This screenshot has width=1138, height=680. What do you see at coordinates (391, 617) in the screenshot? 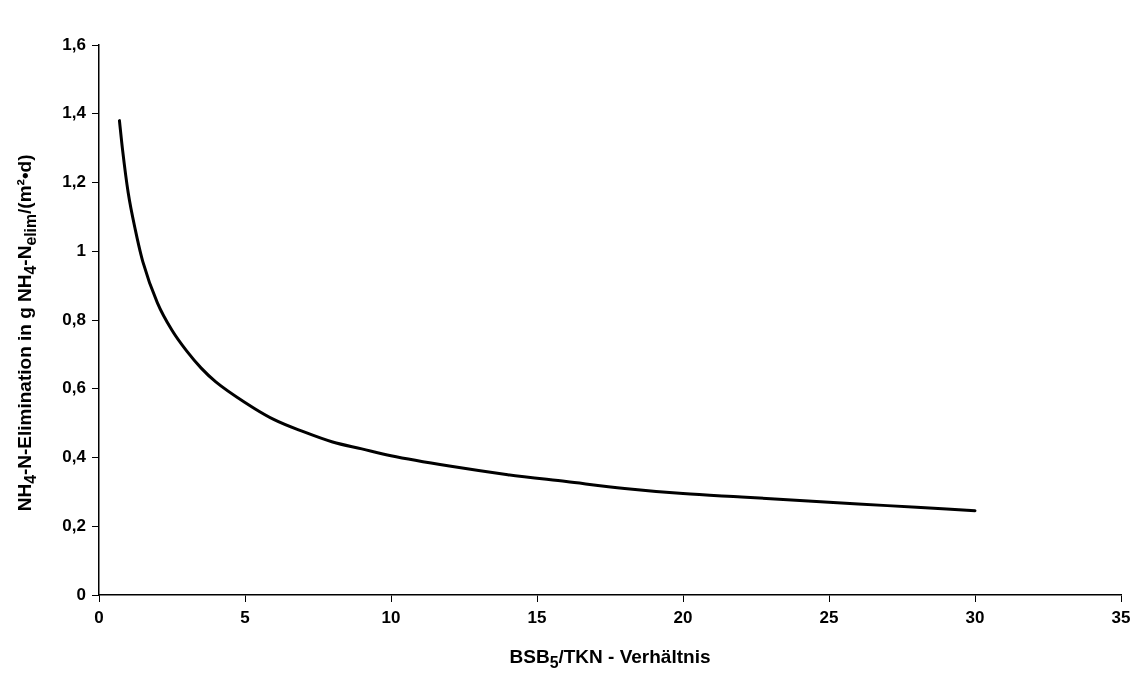
I see `x-tick-label: 10` at bounding box center [391, 617].